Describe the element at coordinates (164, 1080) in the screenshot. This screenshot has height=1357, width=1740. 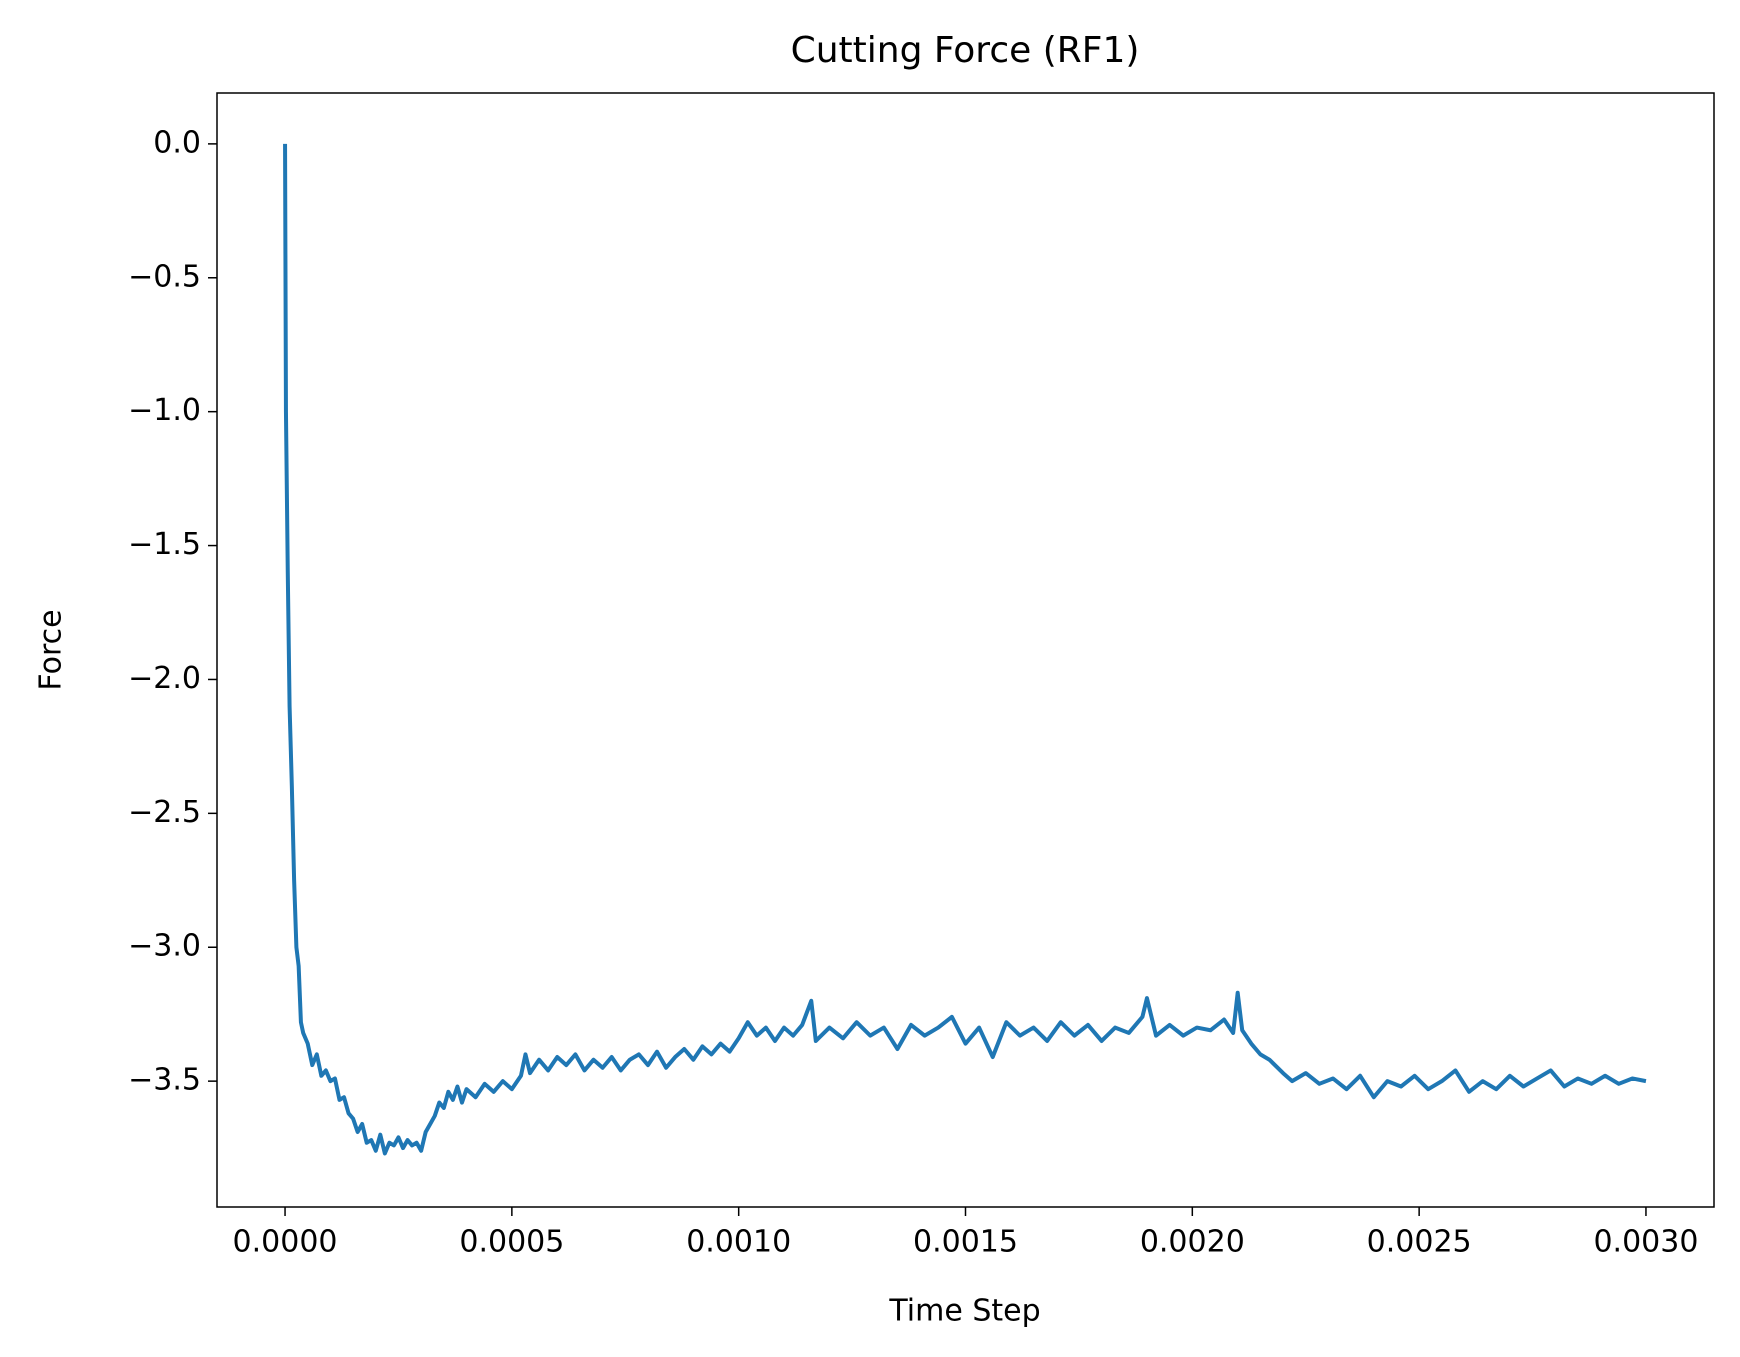
I see `y-tick-label: −3.5` at that location.